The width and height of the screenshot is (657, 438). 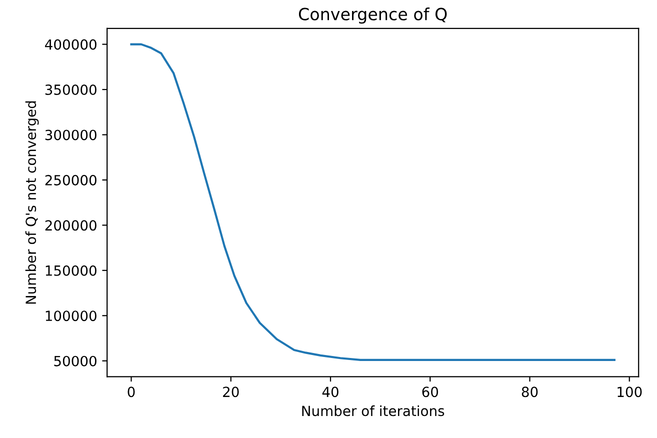 I want to click on y-axis-title: Number of Q's not converged, so click(x=32, y=202).